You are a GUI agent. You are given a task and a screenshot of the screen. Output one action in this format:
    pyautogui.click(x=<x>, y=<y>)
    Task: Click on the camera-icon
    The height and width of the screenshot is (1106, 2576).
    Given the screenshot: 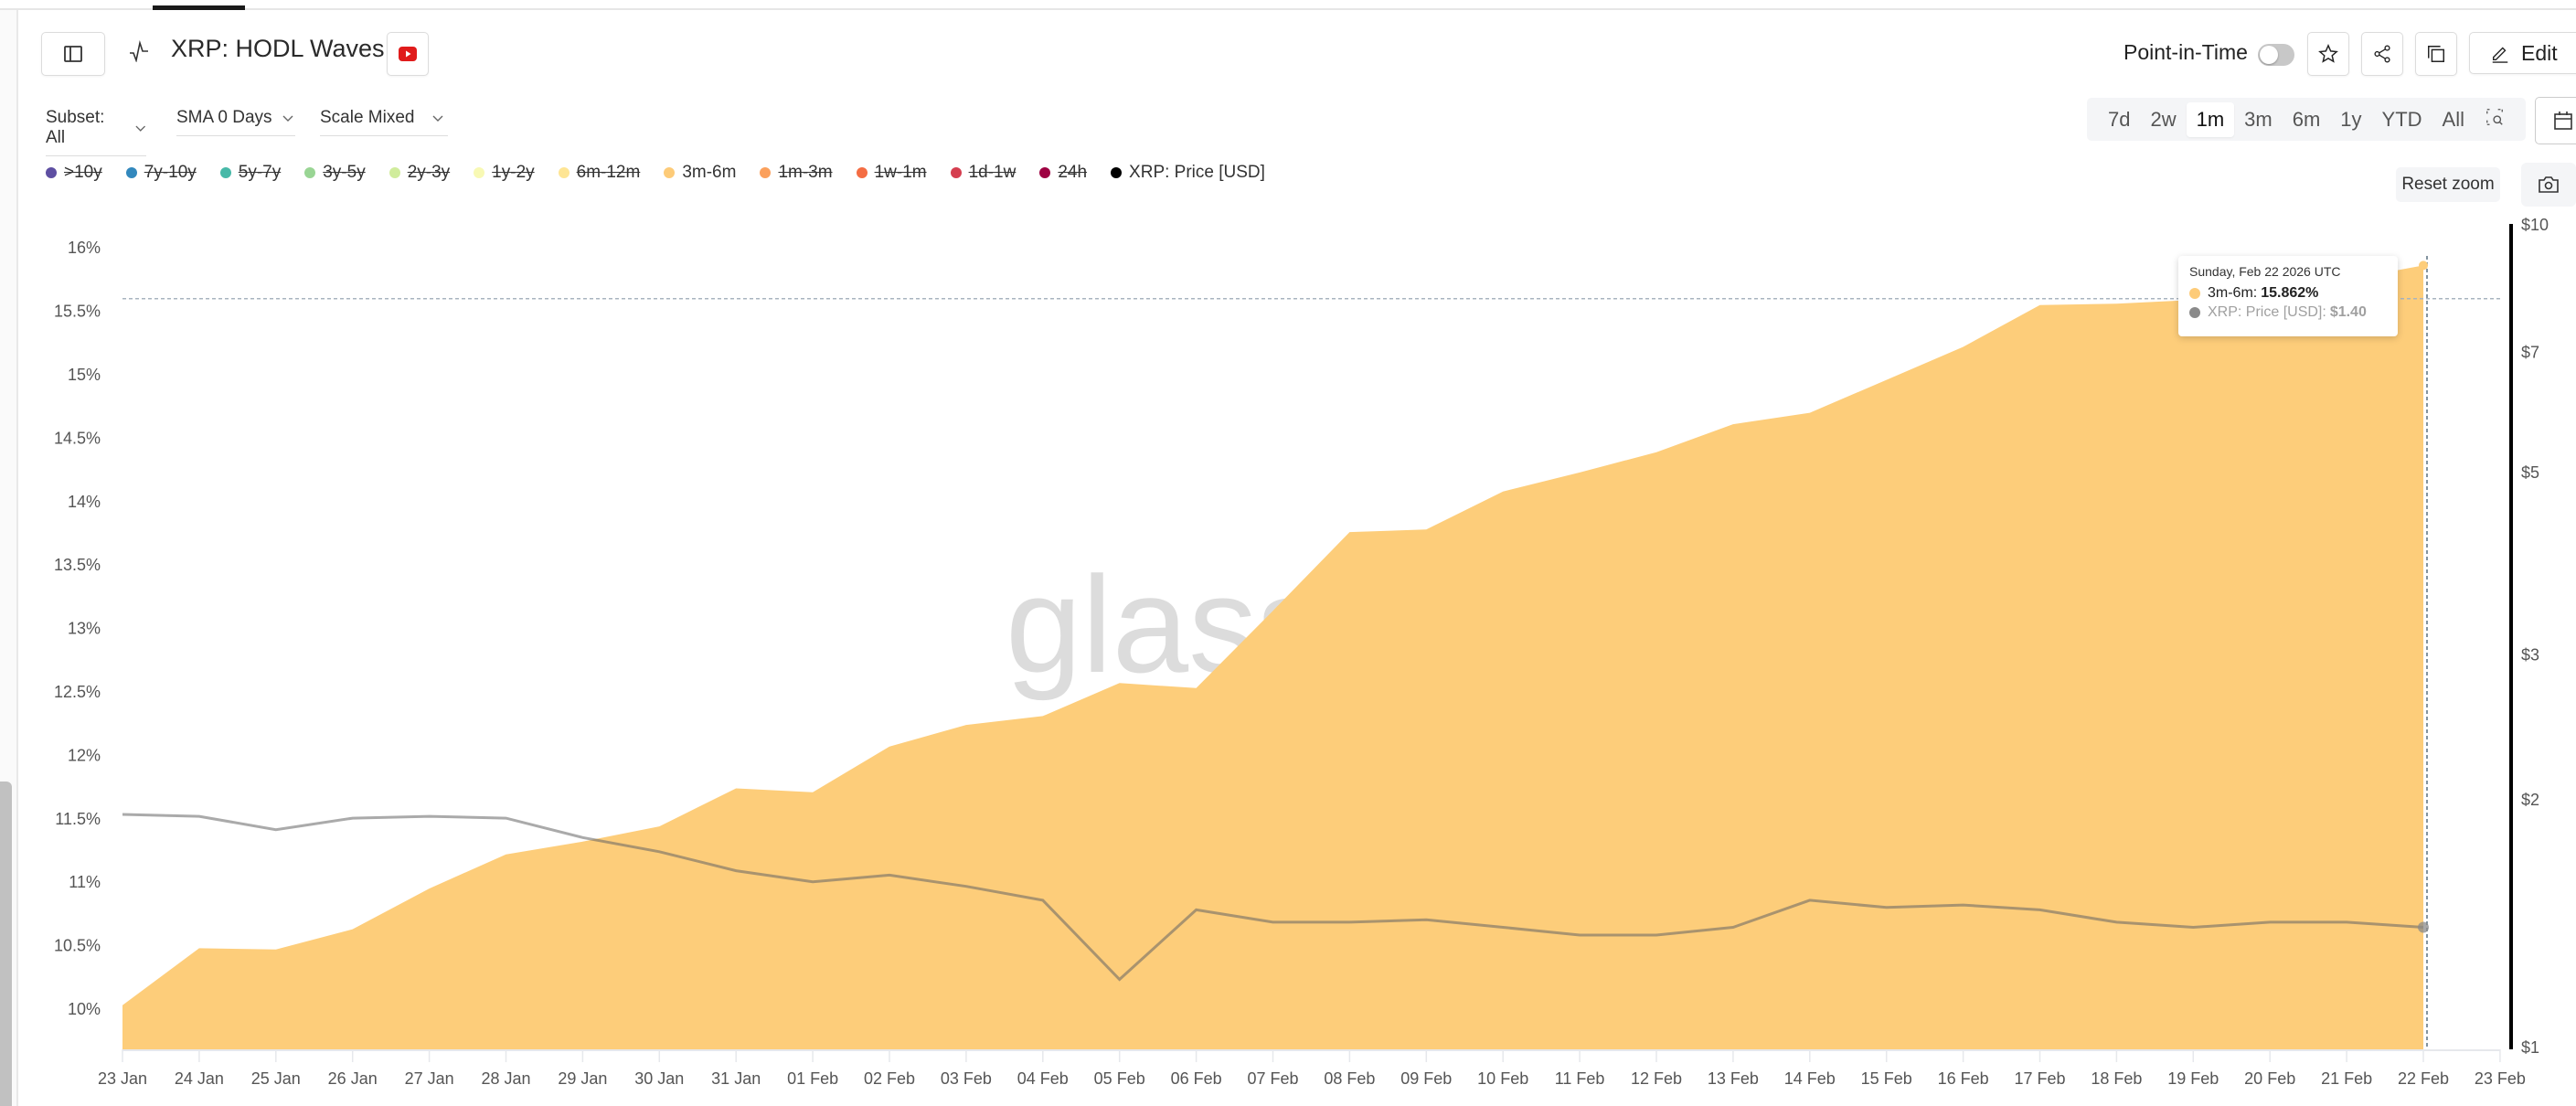 What is the action you would take?
    pyautogui.click(x=2549, y=184)
    